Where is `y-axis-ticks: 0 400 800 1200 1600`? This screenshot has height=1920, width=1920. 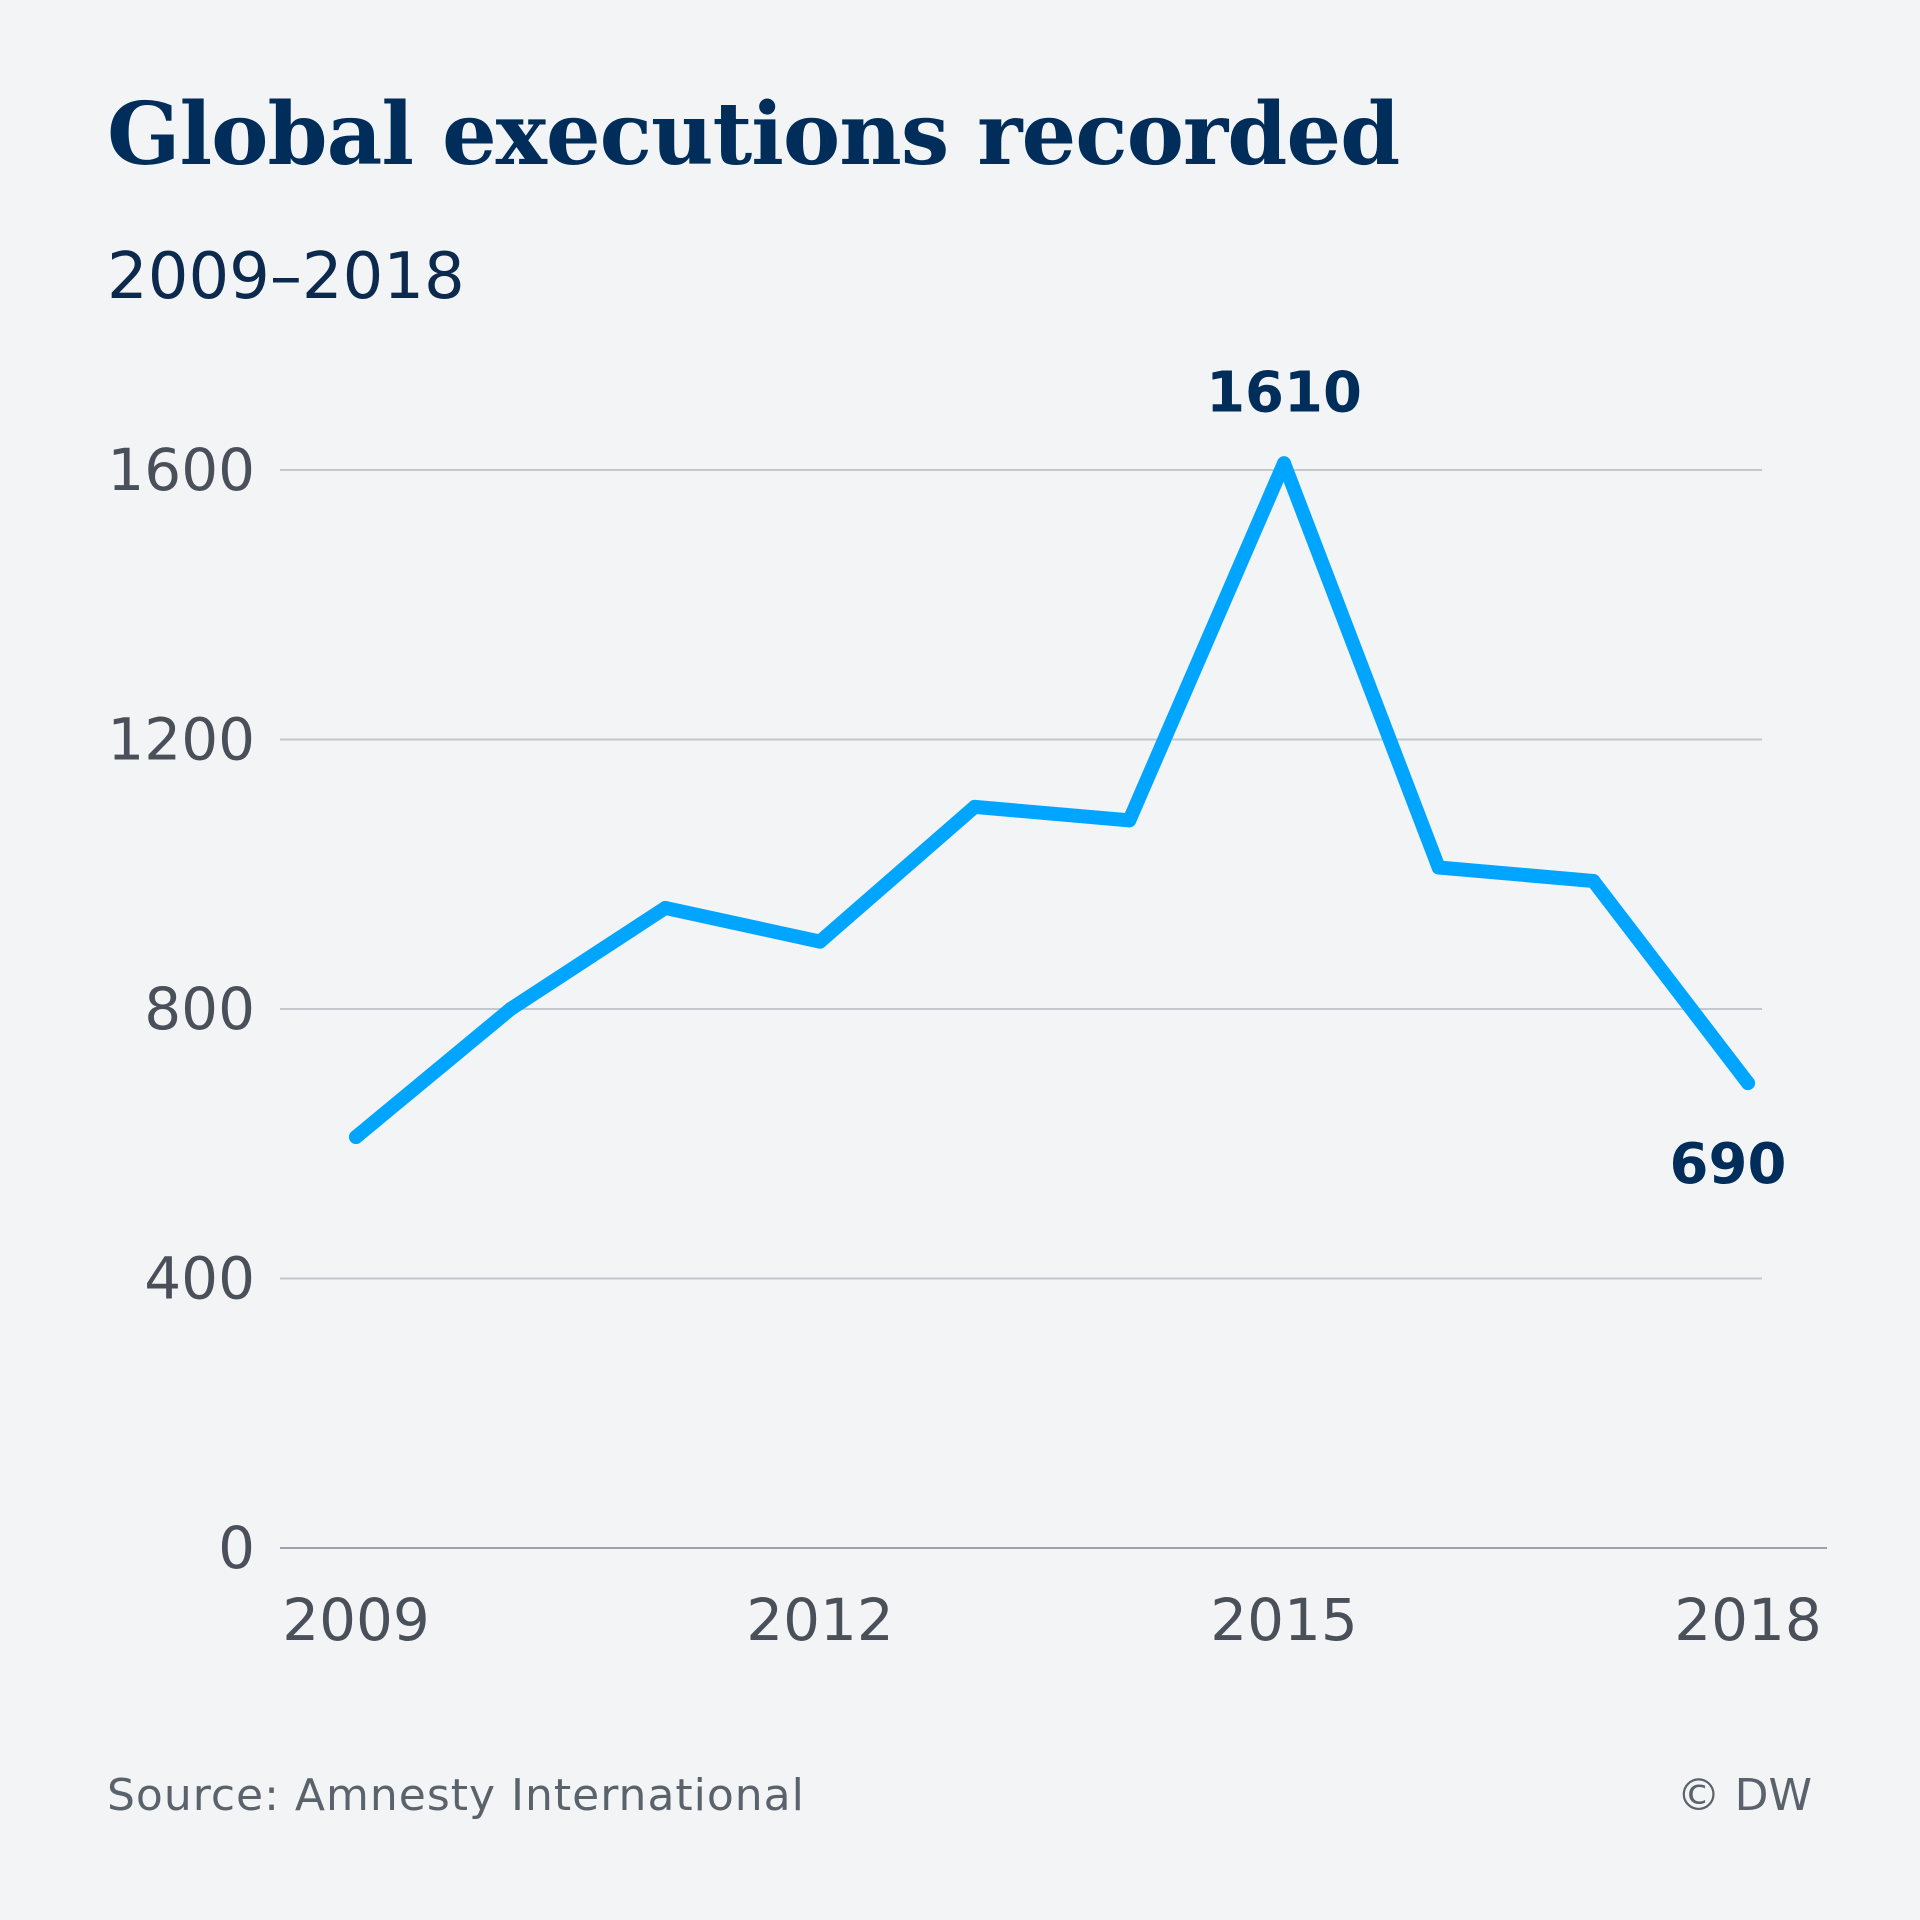 y-axis-ticks: 0 400 800 1200 1600 is located at coordinates (181, 1009).